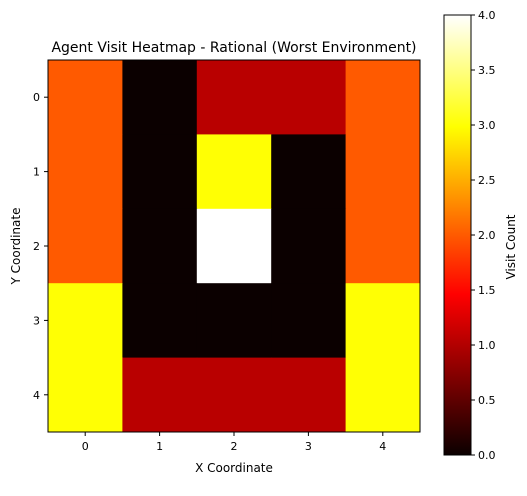  I want to click on colorbar-tick-label: 2.5, so click(487, 180).